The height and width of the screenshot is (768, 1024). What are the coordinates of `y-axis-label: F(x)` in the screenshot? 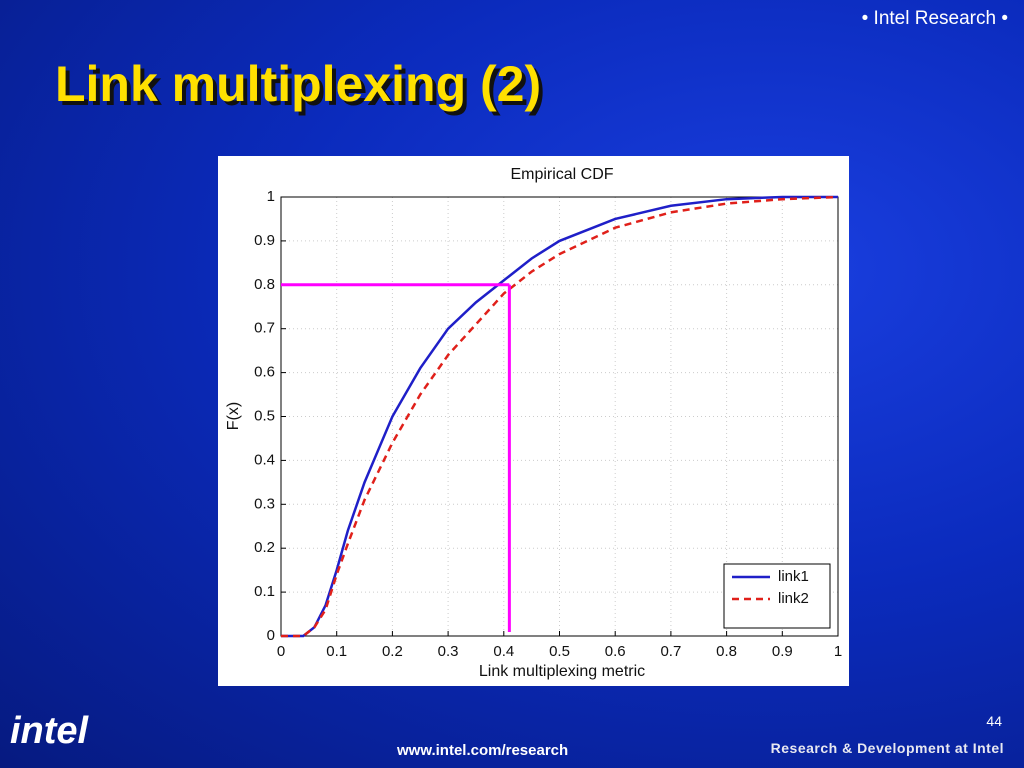 It's located at (233, 416).